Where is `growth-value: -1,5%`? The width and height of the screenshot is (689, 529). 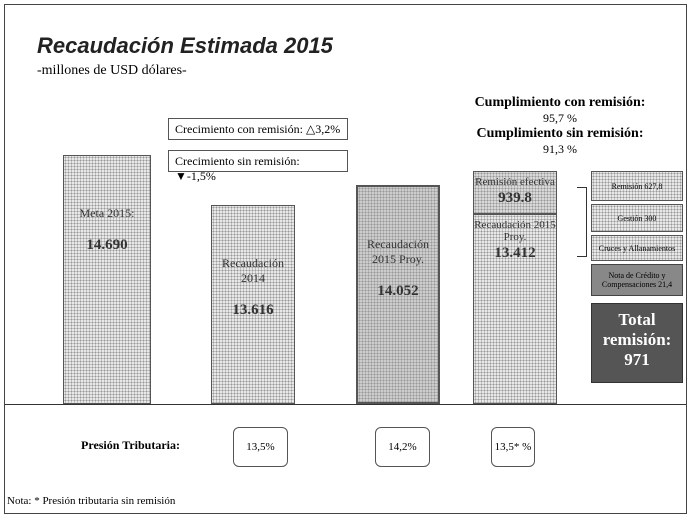
growth-value: -1,5% is located at coordinates (201, 176).